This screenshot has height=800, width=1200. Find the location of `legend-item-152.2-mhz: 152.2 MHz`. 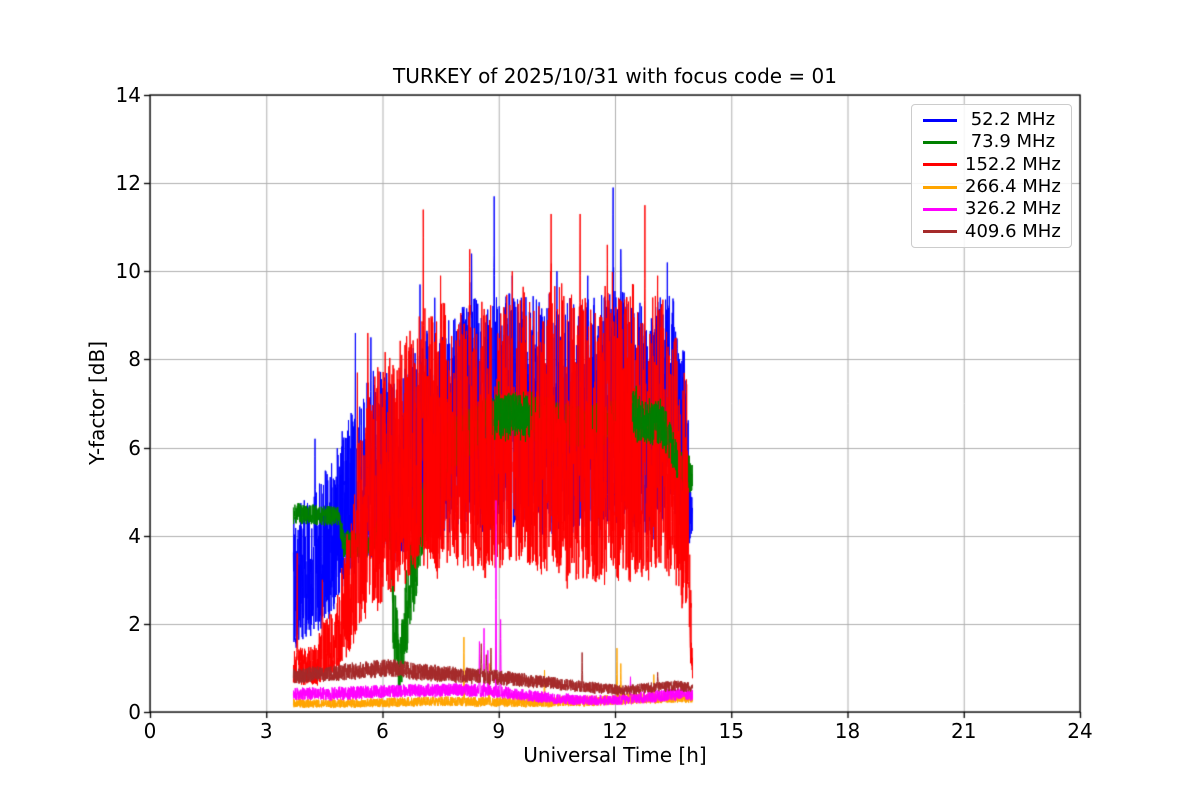

legend-item-152.2-mhz: 152.2 MHz is located at coordinates (994, 165).